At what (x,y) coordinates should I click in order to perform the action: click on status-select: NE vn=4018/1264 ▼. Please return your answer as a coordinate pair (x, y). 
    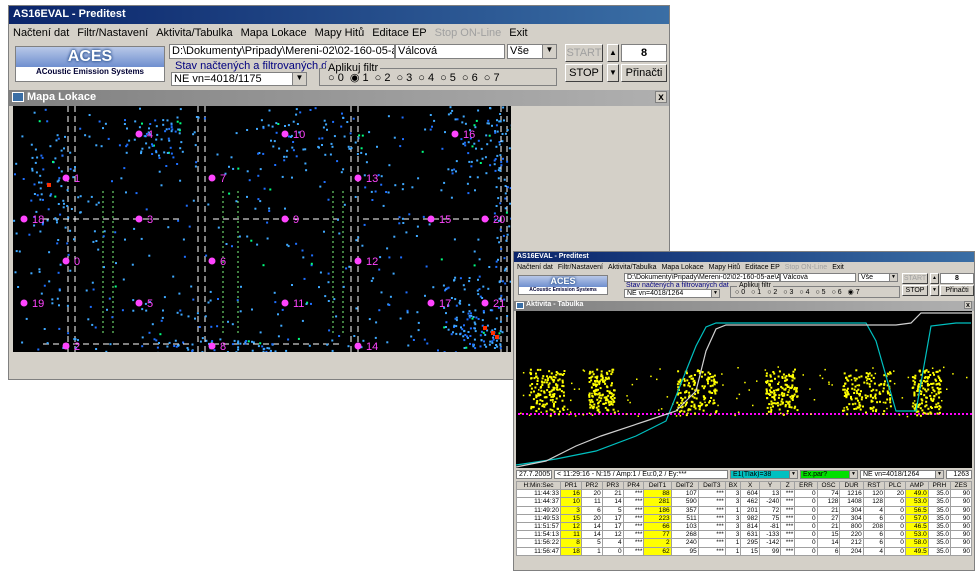
    Looking at the image, I should click on (672, 293).